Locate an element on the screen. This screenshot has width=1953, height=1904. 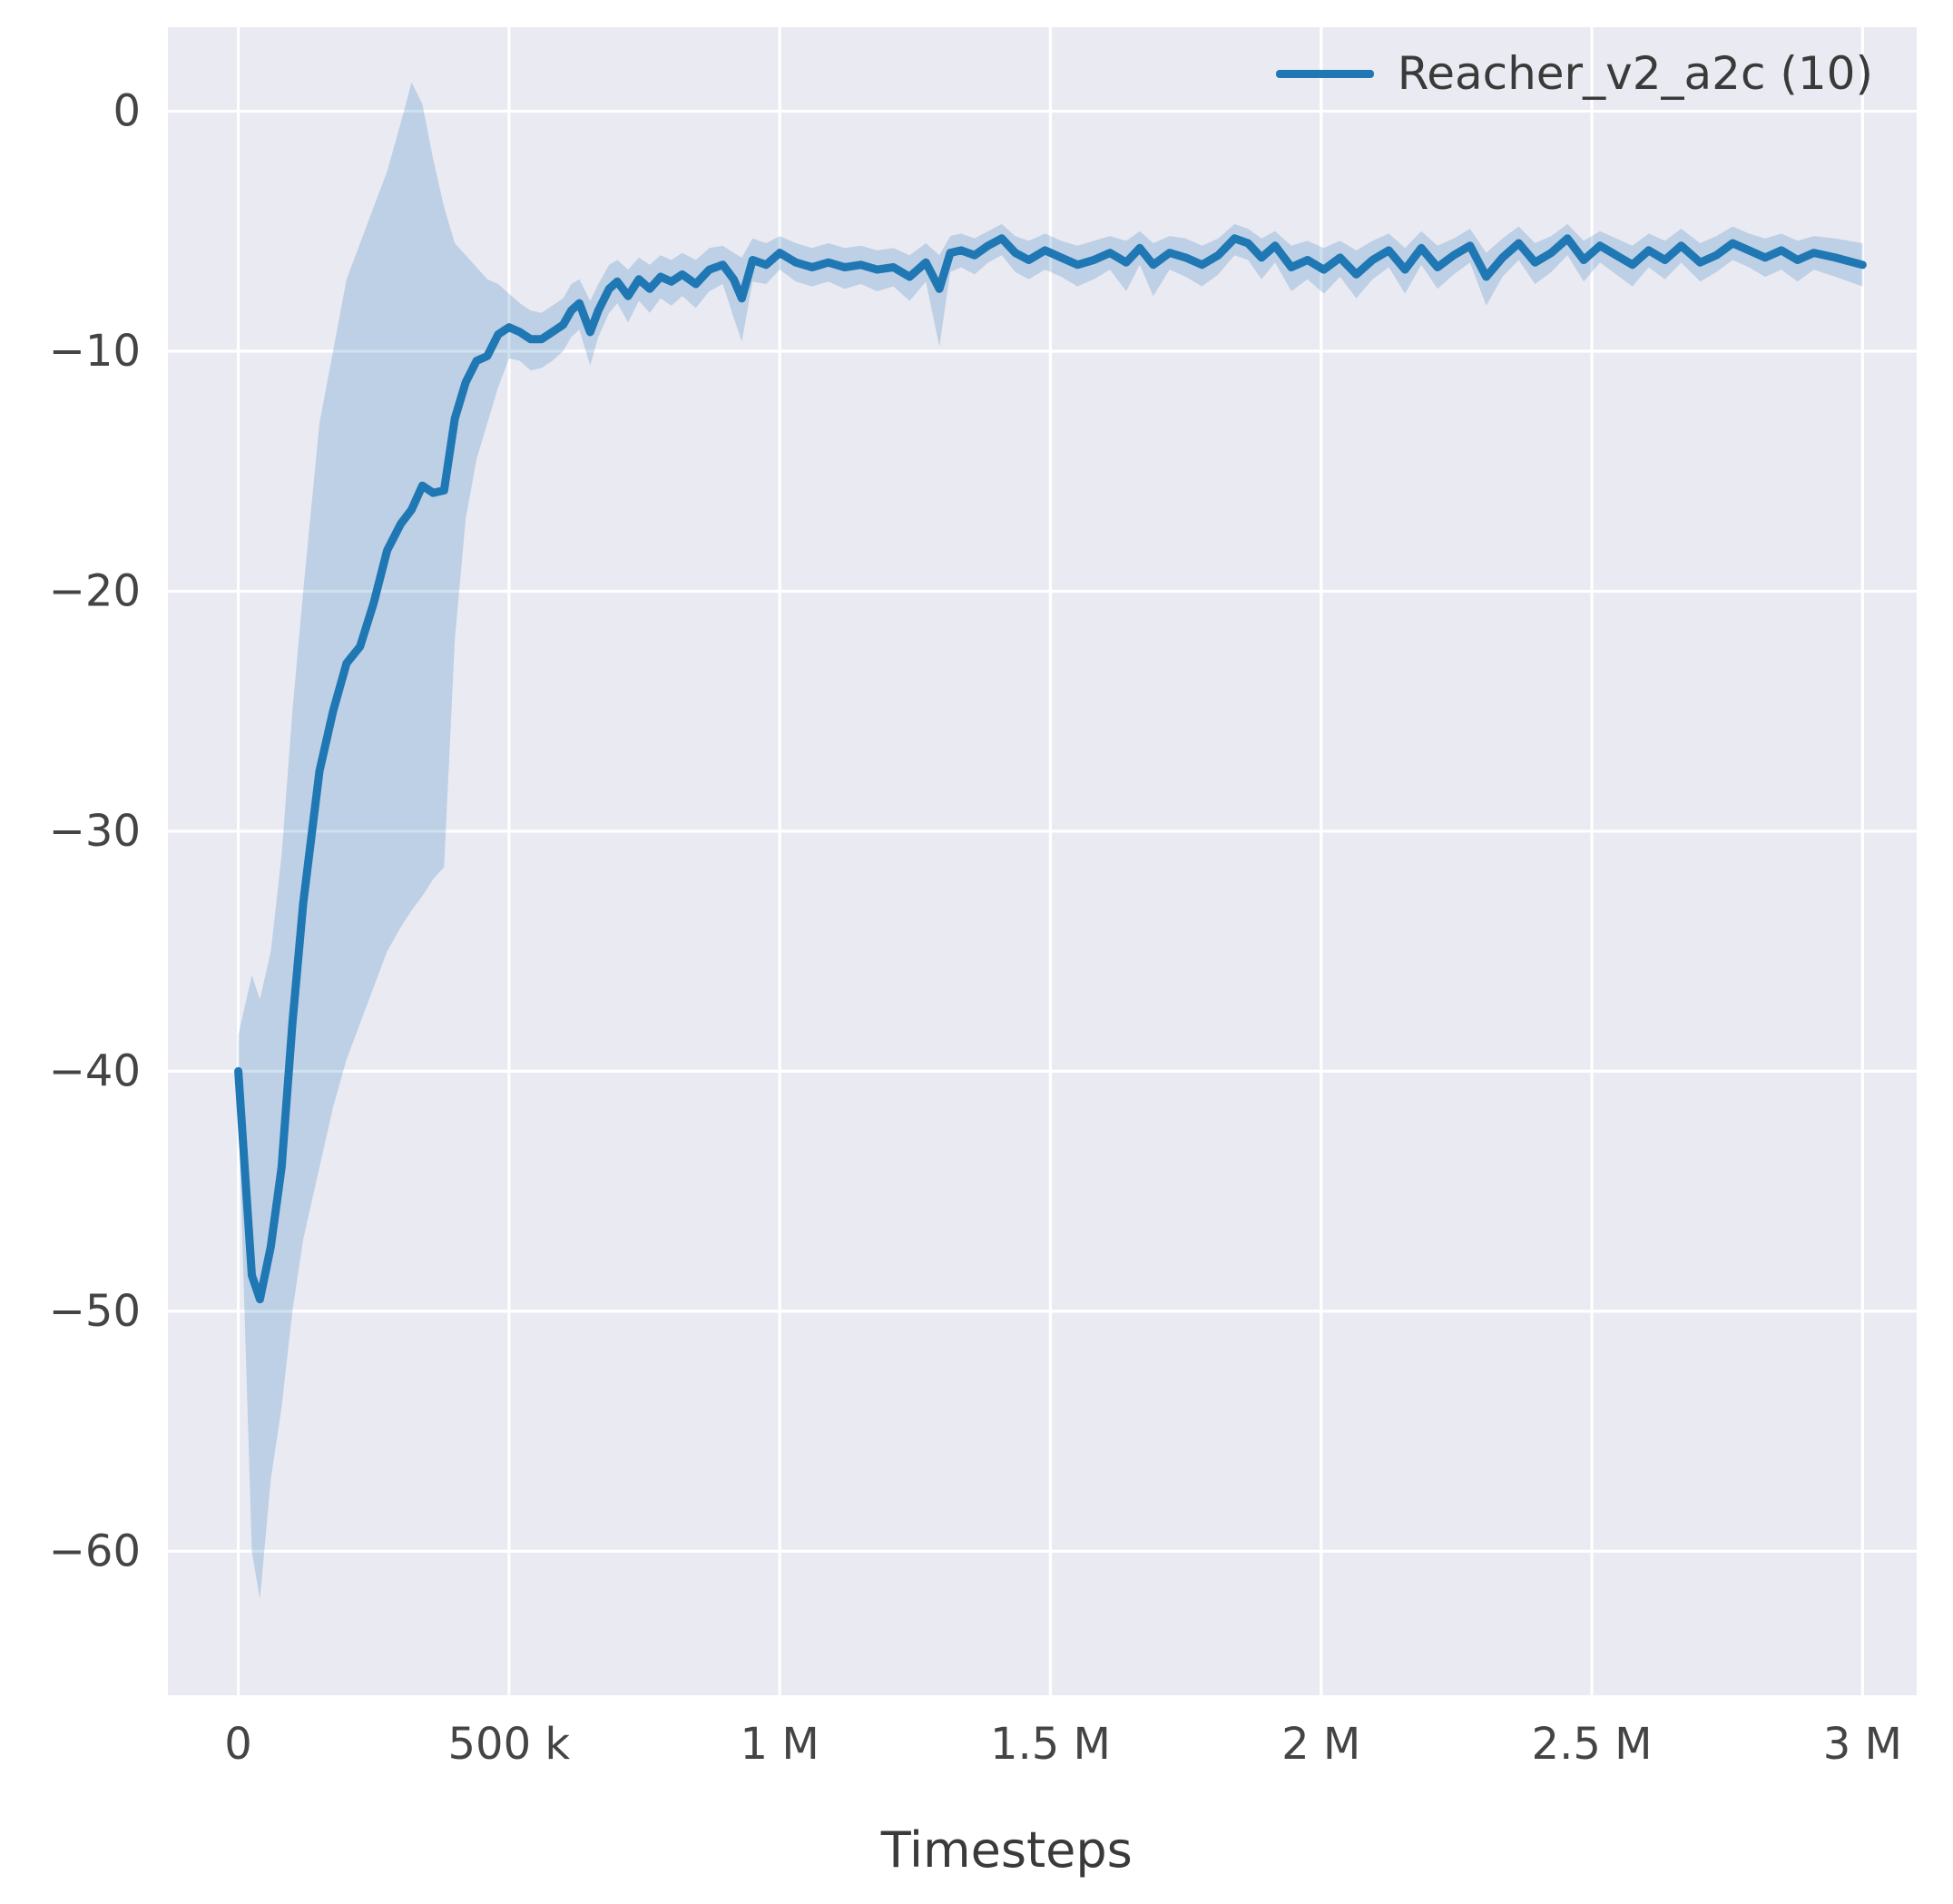
y-tick-label: −20 is located at coordinates (95, 590).